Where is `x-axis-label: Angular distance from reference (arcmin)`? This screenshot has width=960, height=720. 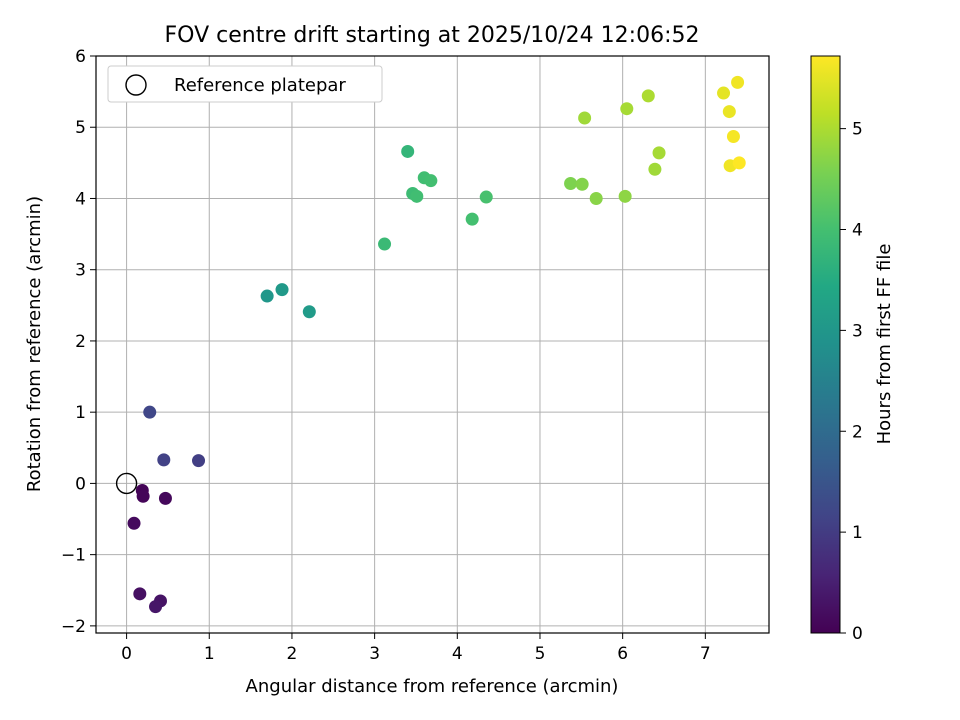 x-axis-label: Angular distance from reference (arcmin) is located at coordinates (432, 686).